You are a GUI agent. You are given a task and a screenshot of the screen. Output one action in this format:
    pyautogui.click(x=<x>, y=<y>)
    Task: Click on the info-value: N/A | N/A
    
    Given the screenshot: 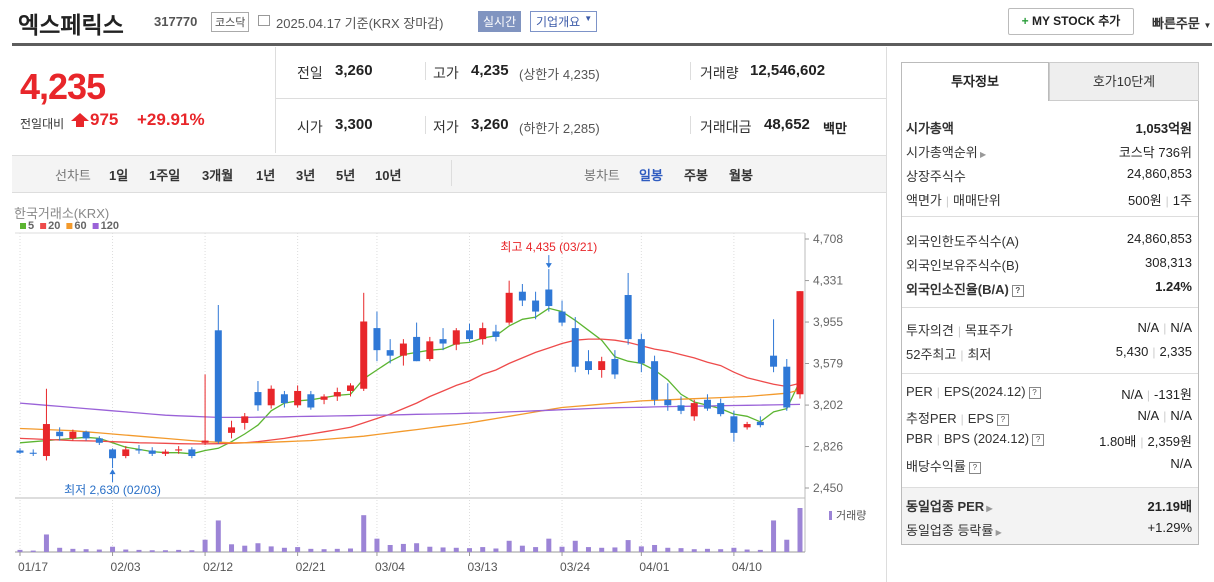 What is the action you would take?
    pyautogui.click(x=1164, y=327)
    